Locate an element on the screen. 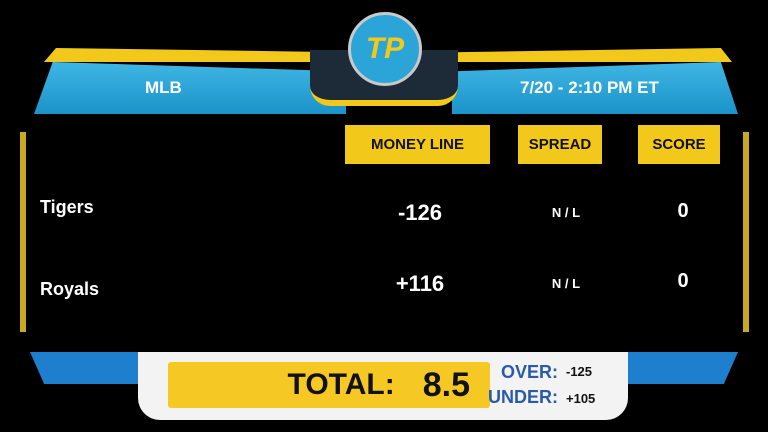  logo-text: TP is located at coordinates (385, 48).